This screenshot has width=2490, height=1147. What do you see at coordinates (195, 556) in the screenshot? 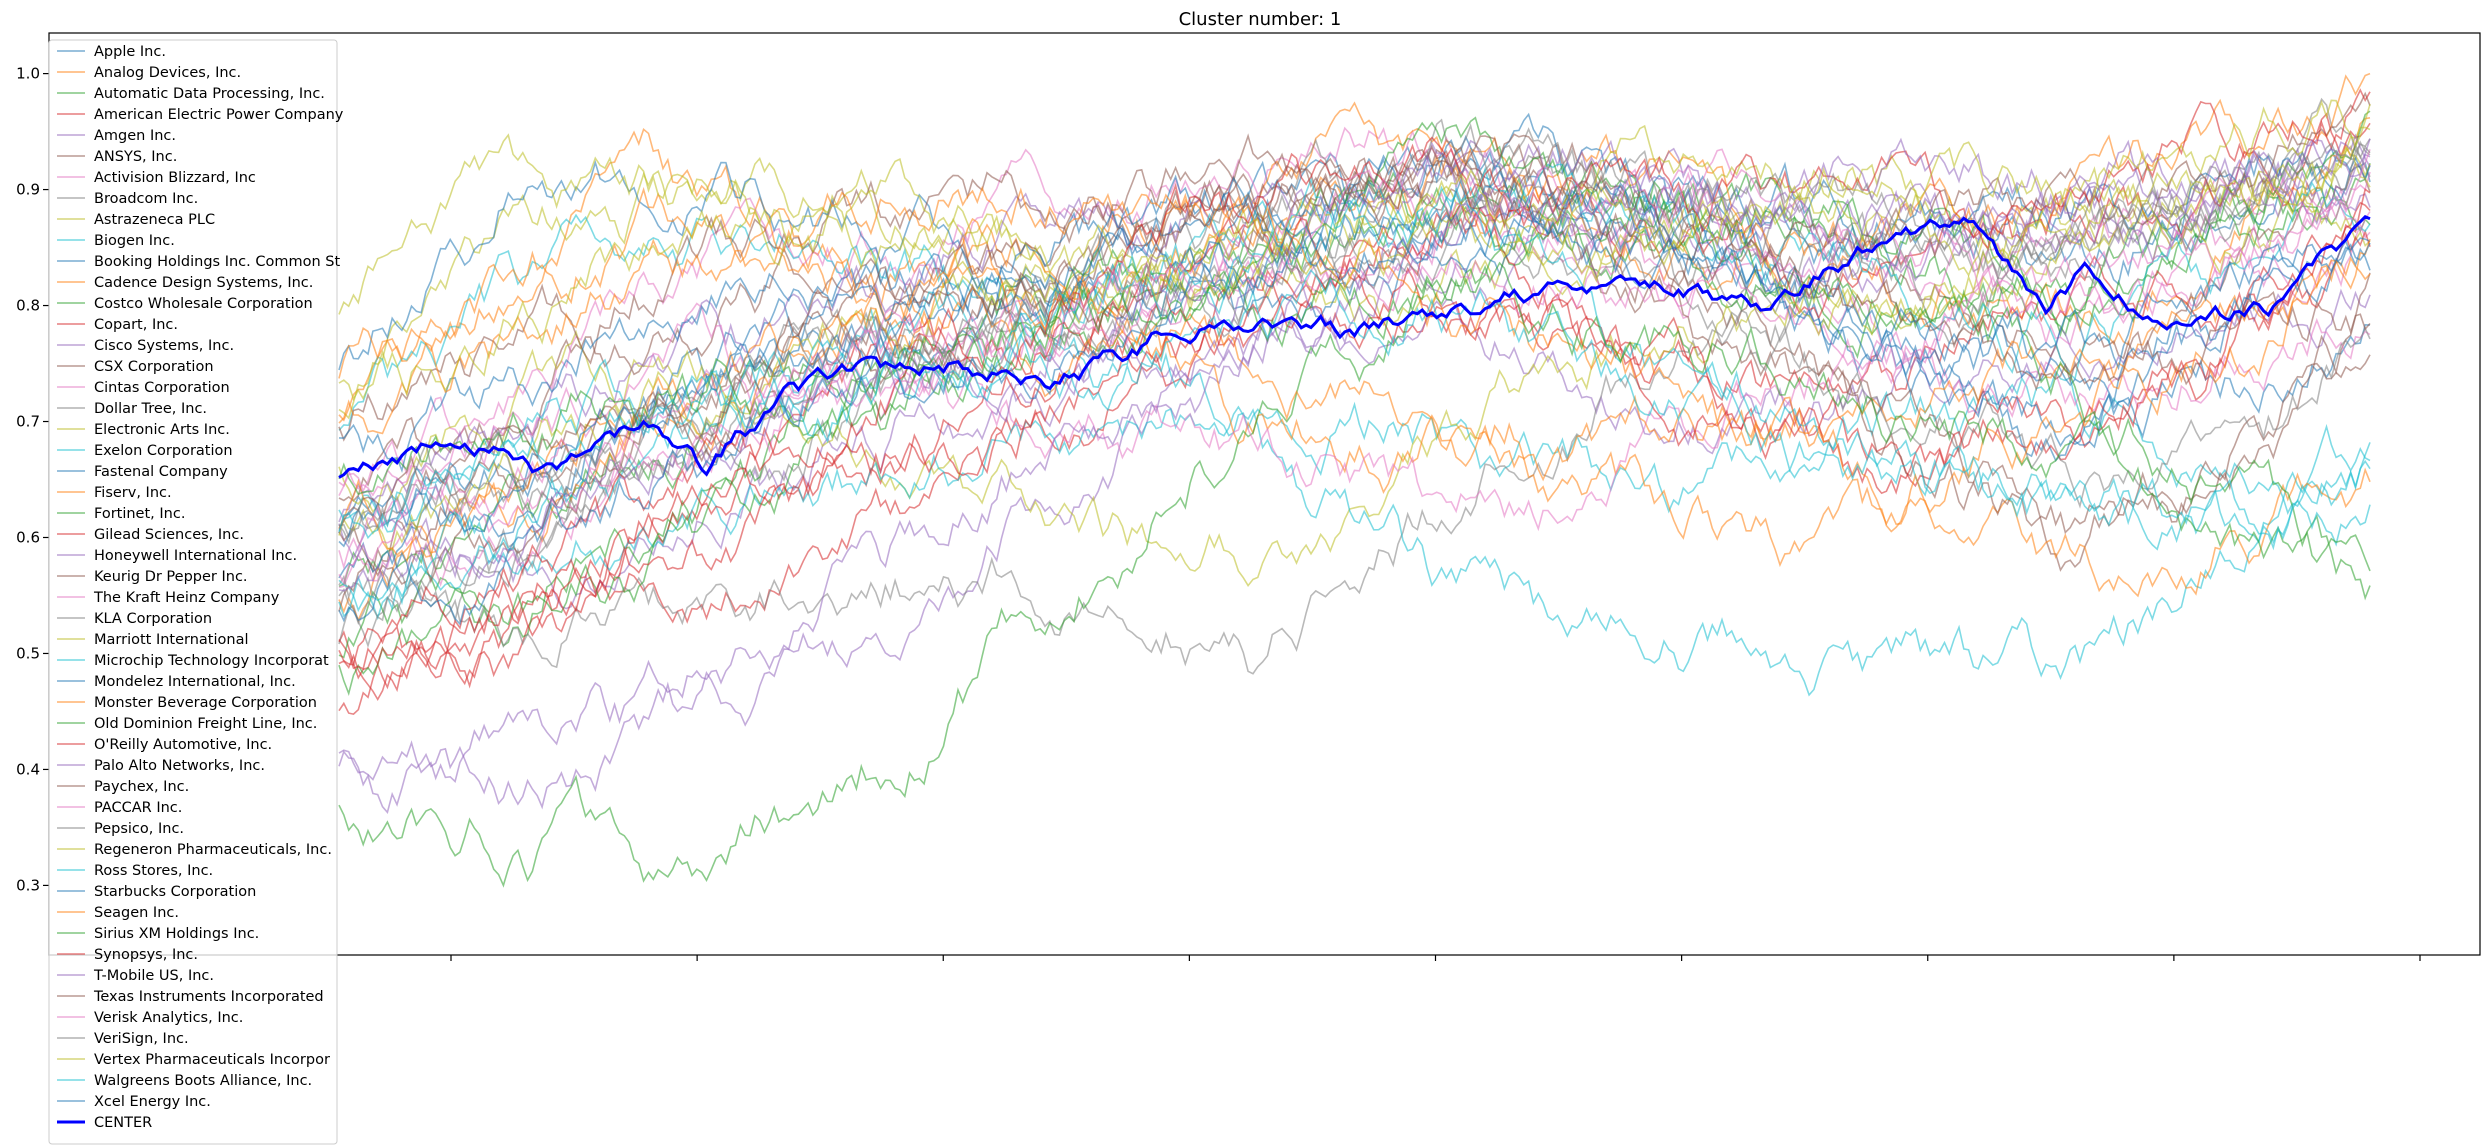
I see `legend-label: Honeywell International Inc.` at bounding box center [195, 556].